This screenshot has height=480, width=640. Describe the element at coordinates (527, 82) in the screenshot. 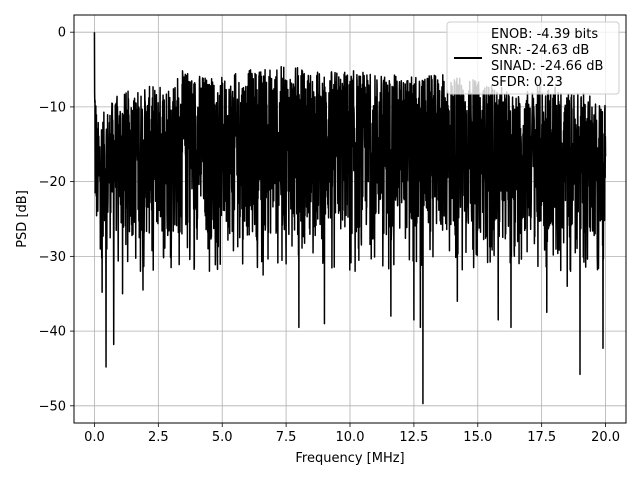

I see `legend-line-sfdr: SFDR: 0.23` at that location.